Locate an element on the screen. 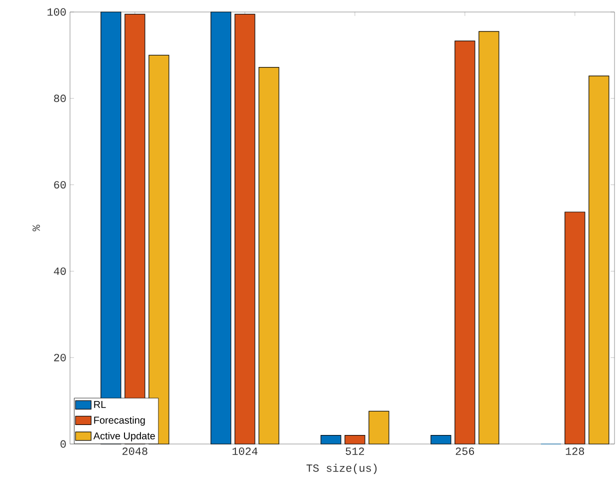 This screenshot has height=504, width=616. x-tick-label: 512 is located at coordinates (355, 451).